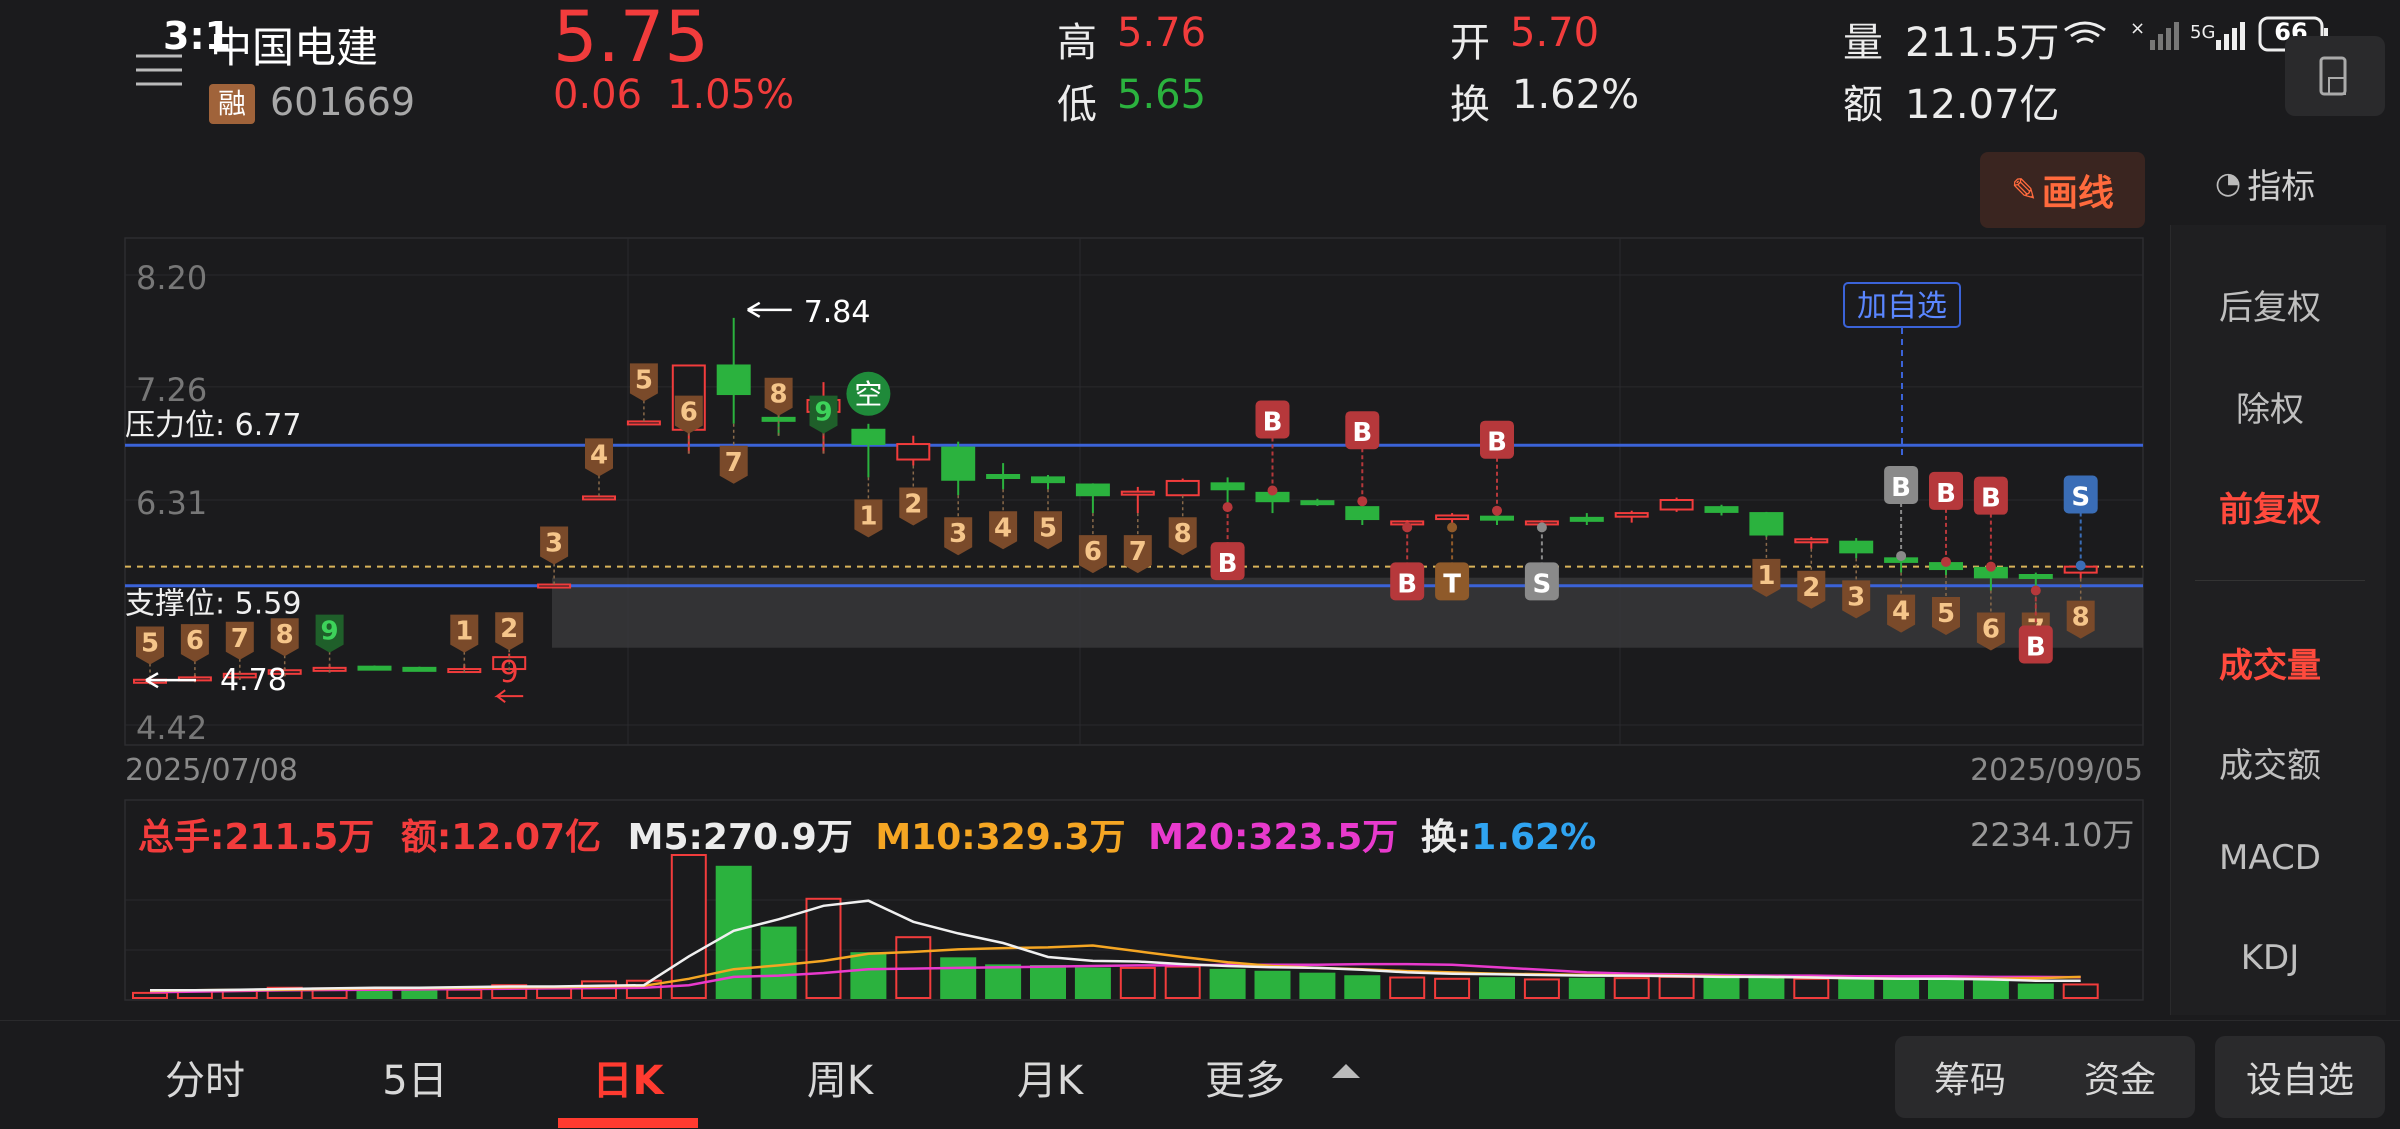 The height and width of the screenshot is (1129, 2400). I want to click on ma5-line, so click(1115, 945).